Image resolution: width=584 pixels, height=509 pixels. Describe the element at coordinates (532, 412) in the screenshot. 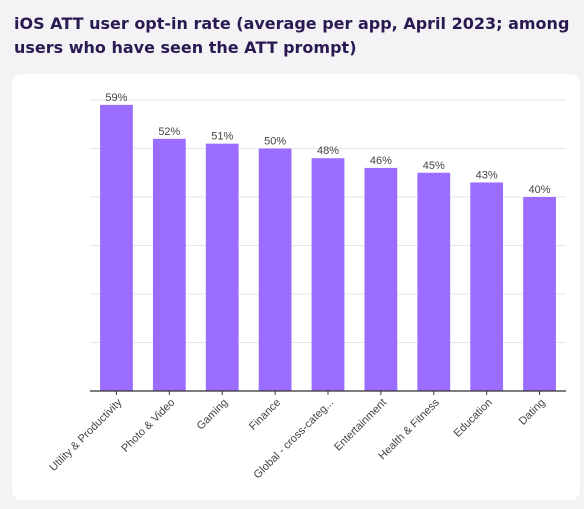

I see `x-tick-label-8: Dating` at that location.